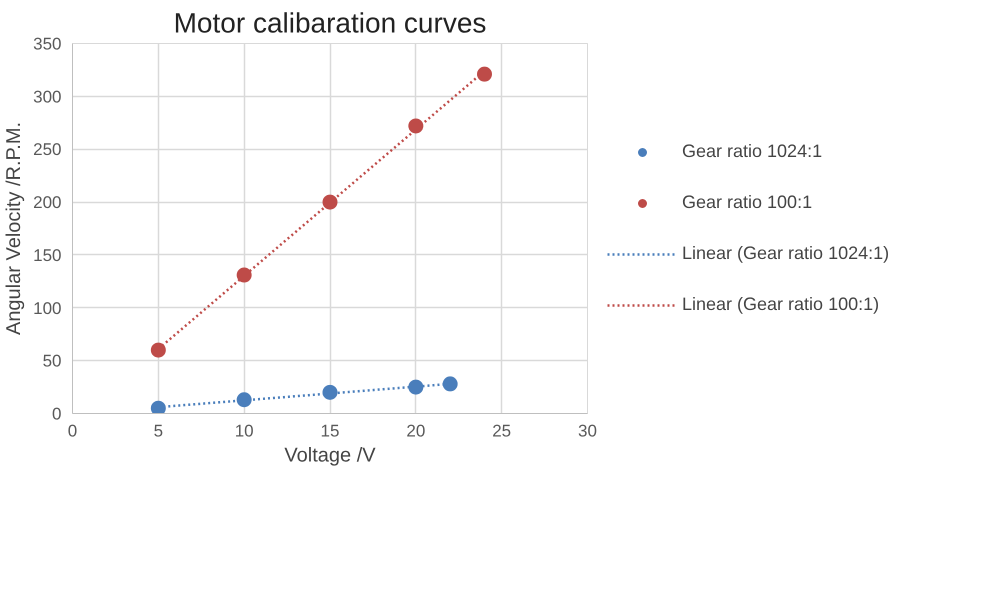 The image size is (987, 591). Describe the element at coordinates (57, 414) in the screenshot. I see `y-tick-label: 0` at that location.